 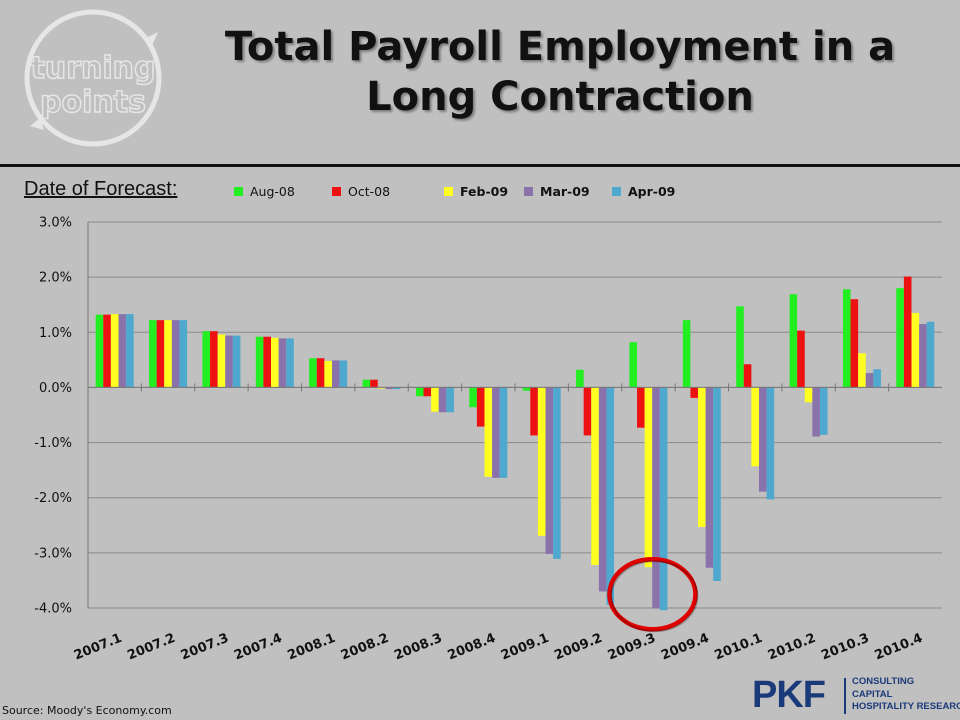 I want to click on bar-feb-09-2010.1, so click(x=755, y=427).